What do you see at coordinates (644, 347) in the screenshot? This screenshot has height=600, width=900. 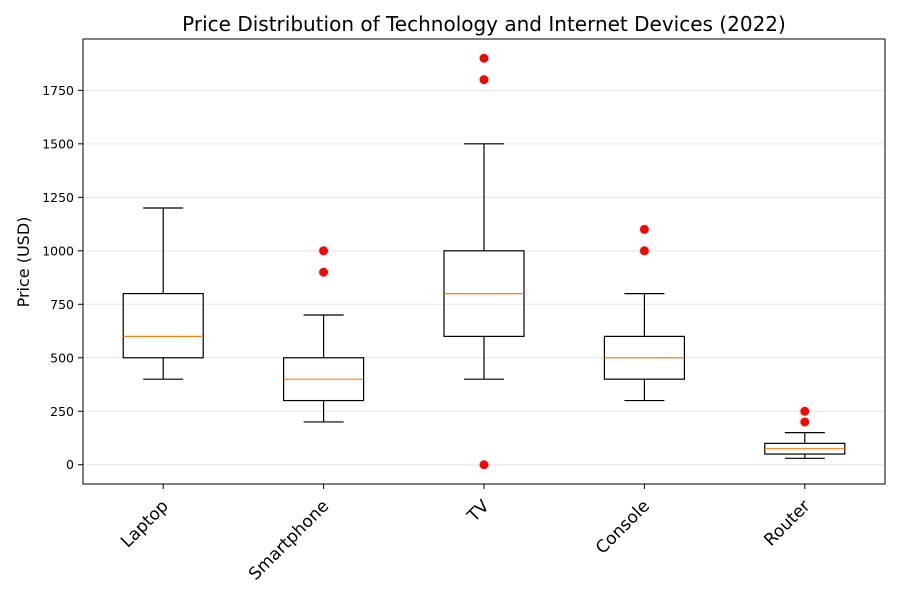 I see `box-console` at bounding box center [644, 347].